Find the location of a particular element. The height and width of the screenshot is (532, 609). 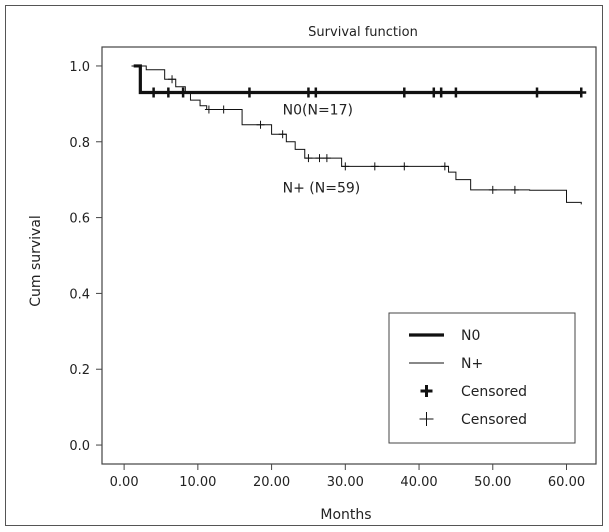

x-tick-label: 20.00 is located at coordinates (271, 482).